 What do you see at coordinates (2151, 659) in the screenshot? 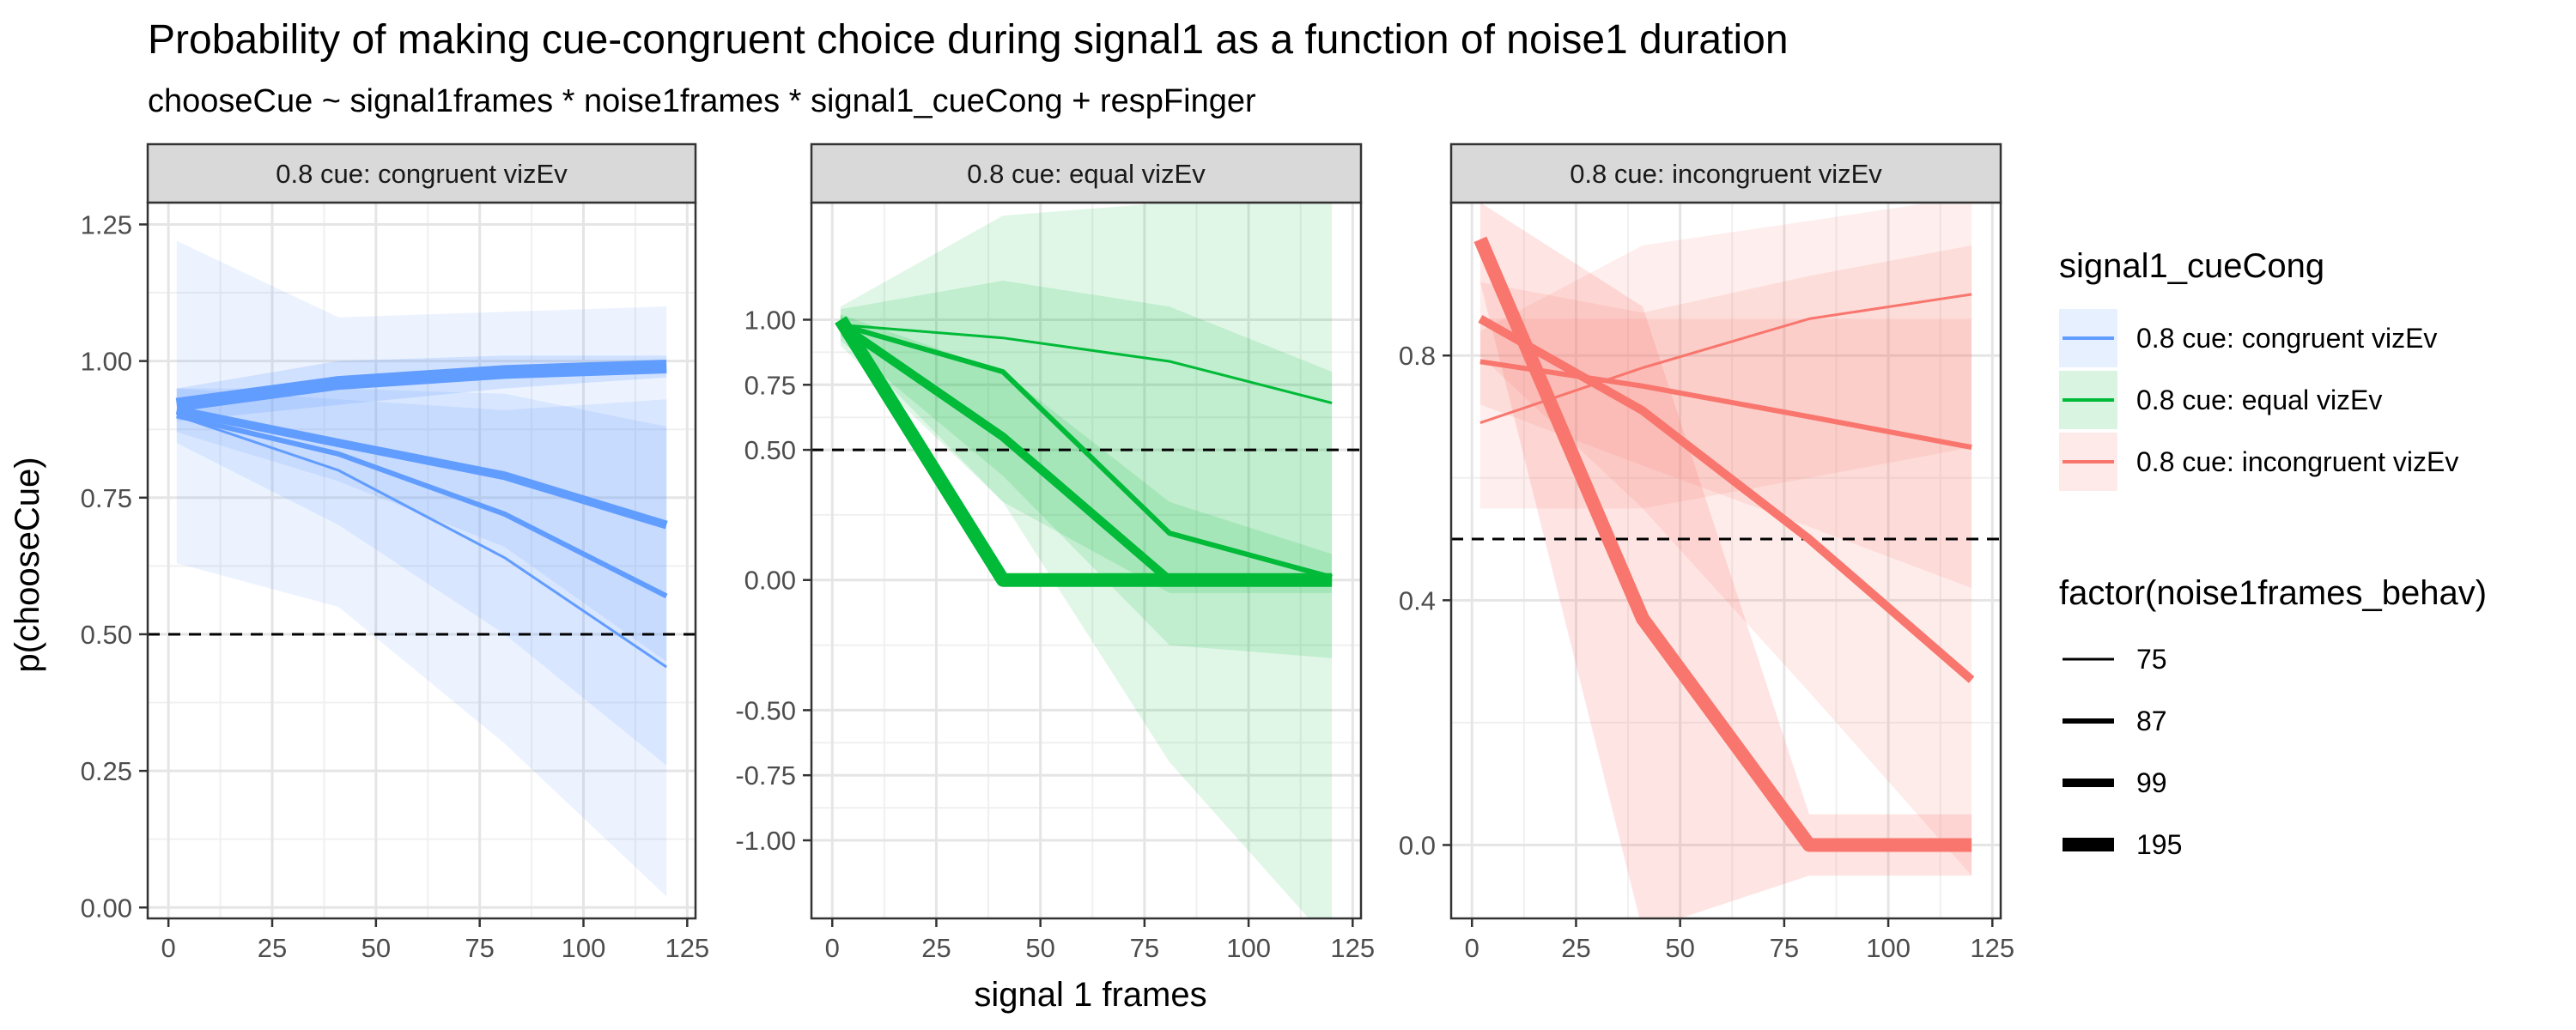
I see `legend-size-label-75: 75` at bounding box center [2151, 659].